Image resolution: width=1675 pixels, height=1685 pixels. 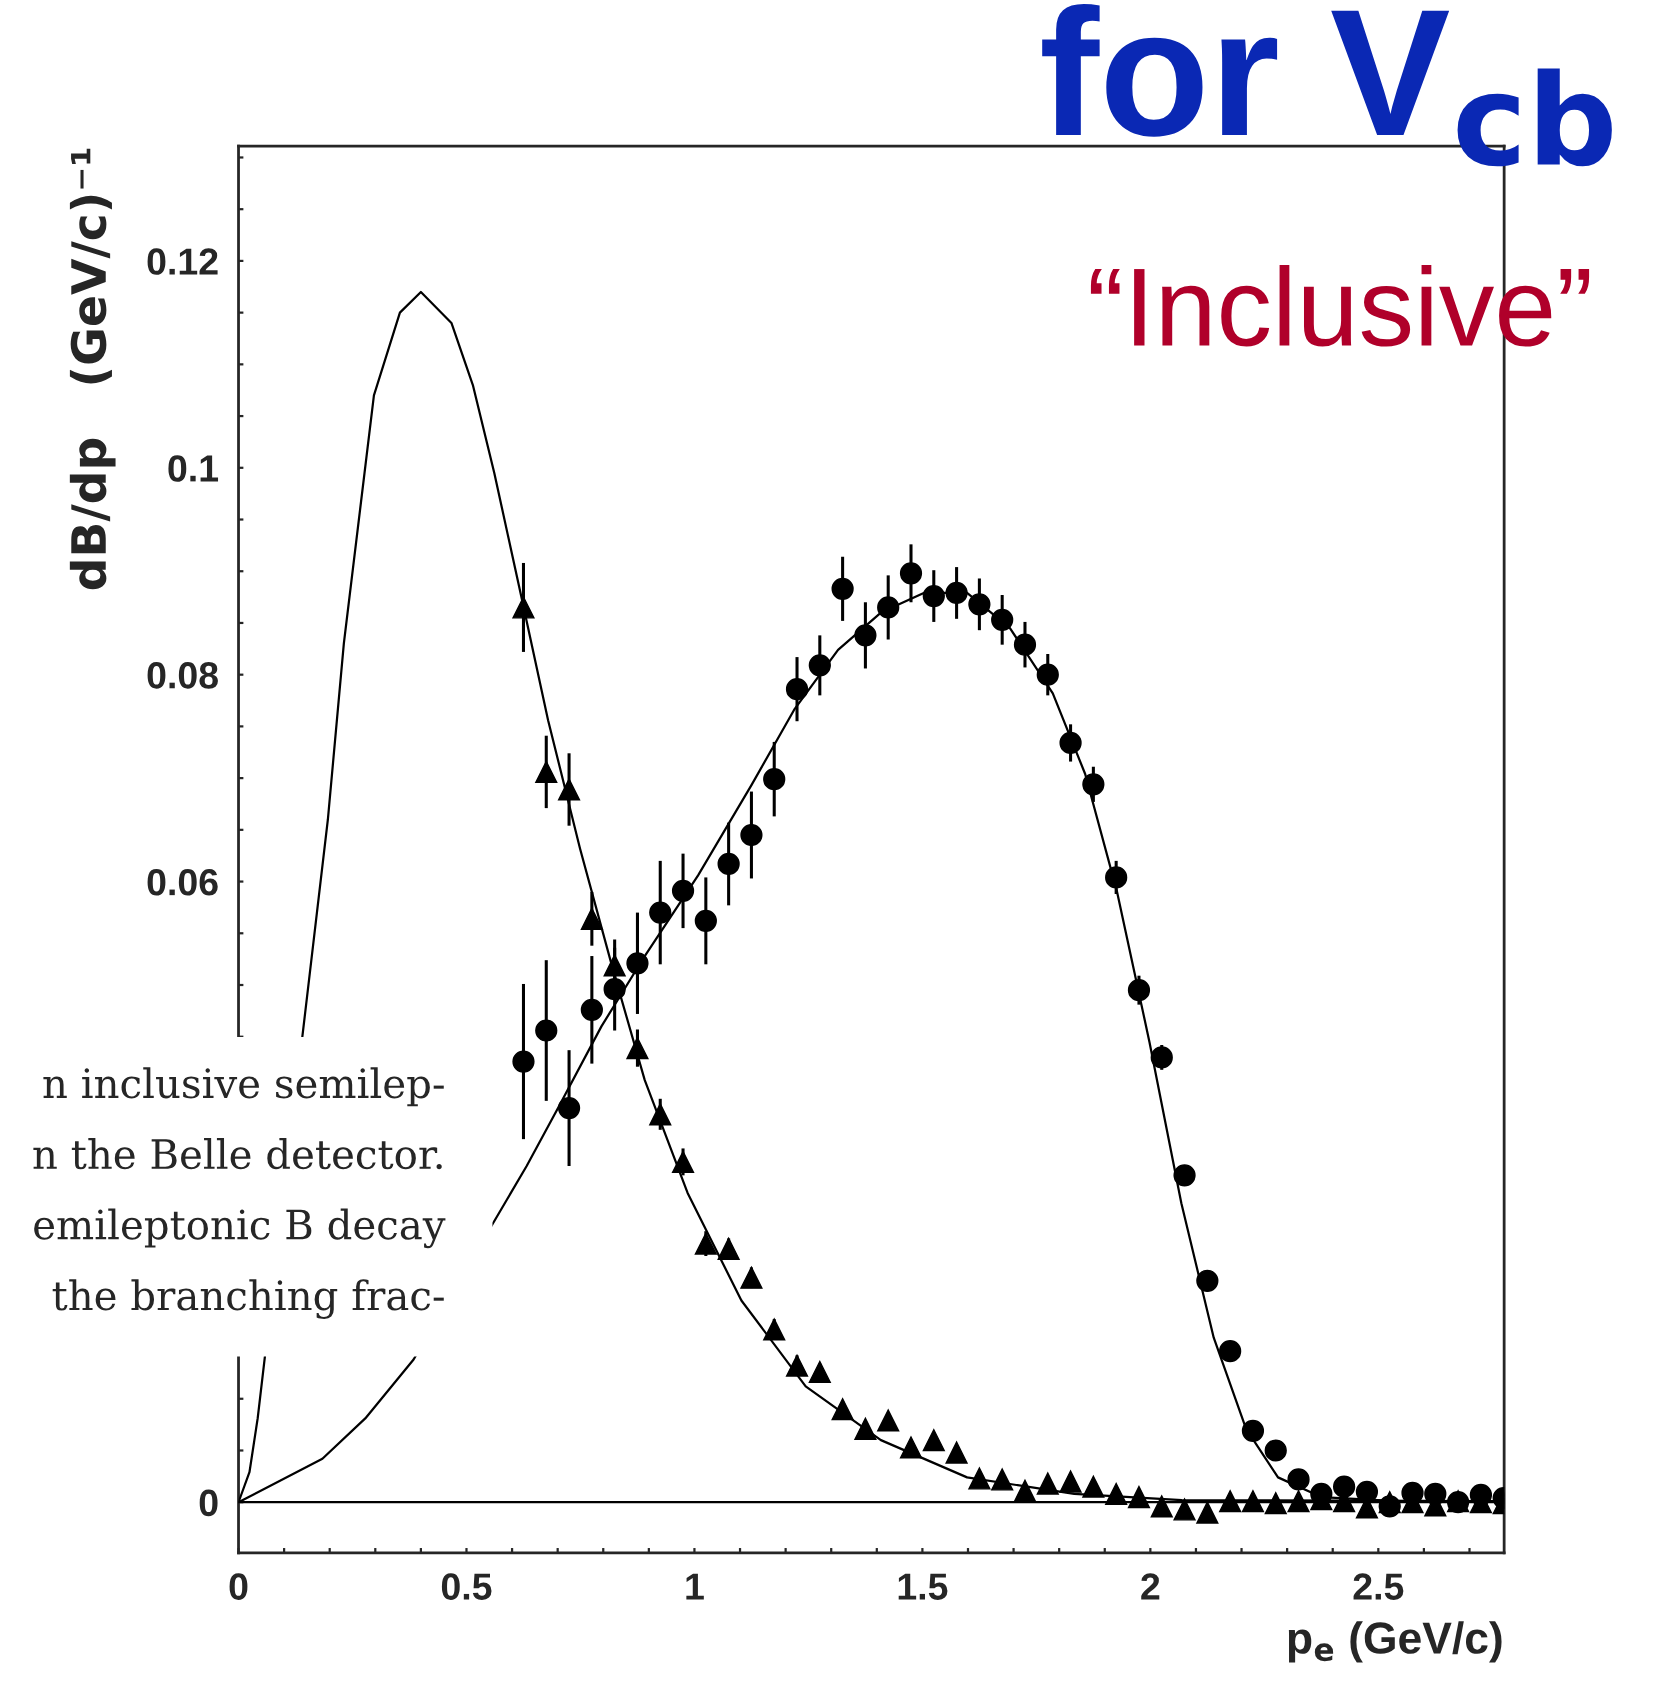 I want to click on y-axis-title: dB/dp (GeV/c)⁻¹, so click(x=92, y=369).